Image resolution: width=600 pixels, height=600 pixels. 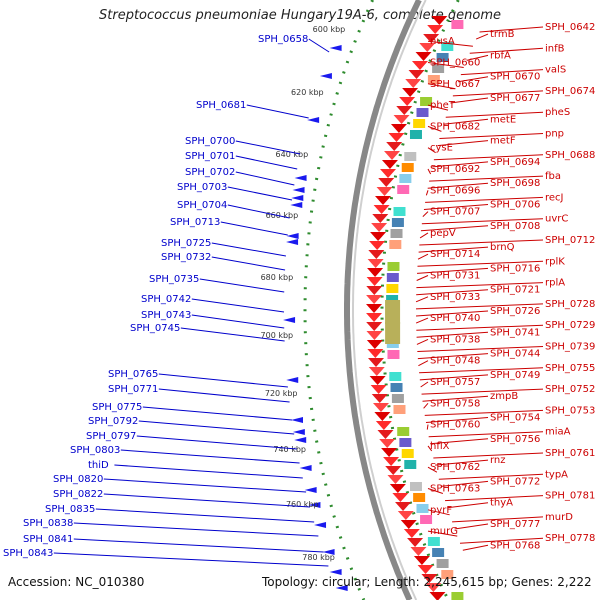 What do you see at coordinates (455, 254) in the screenshot?
I see `plus-strand-gene-label: SPH_0714` at bounding box center [455, 254].